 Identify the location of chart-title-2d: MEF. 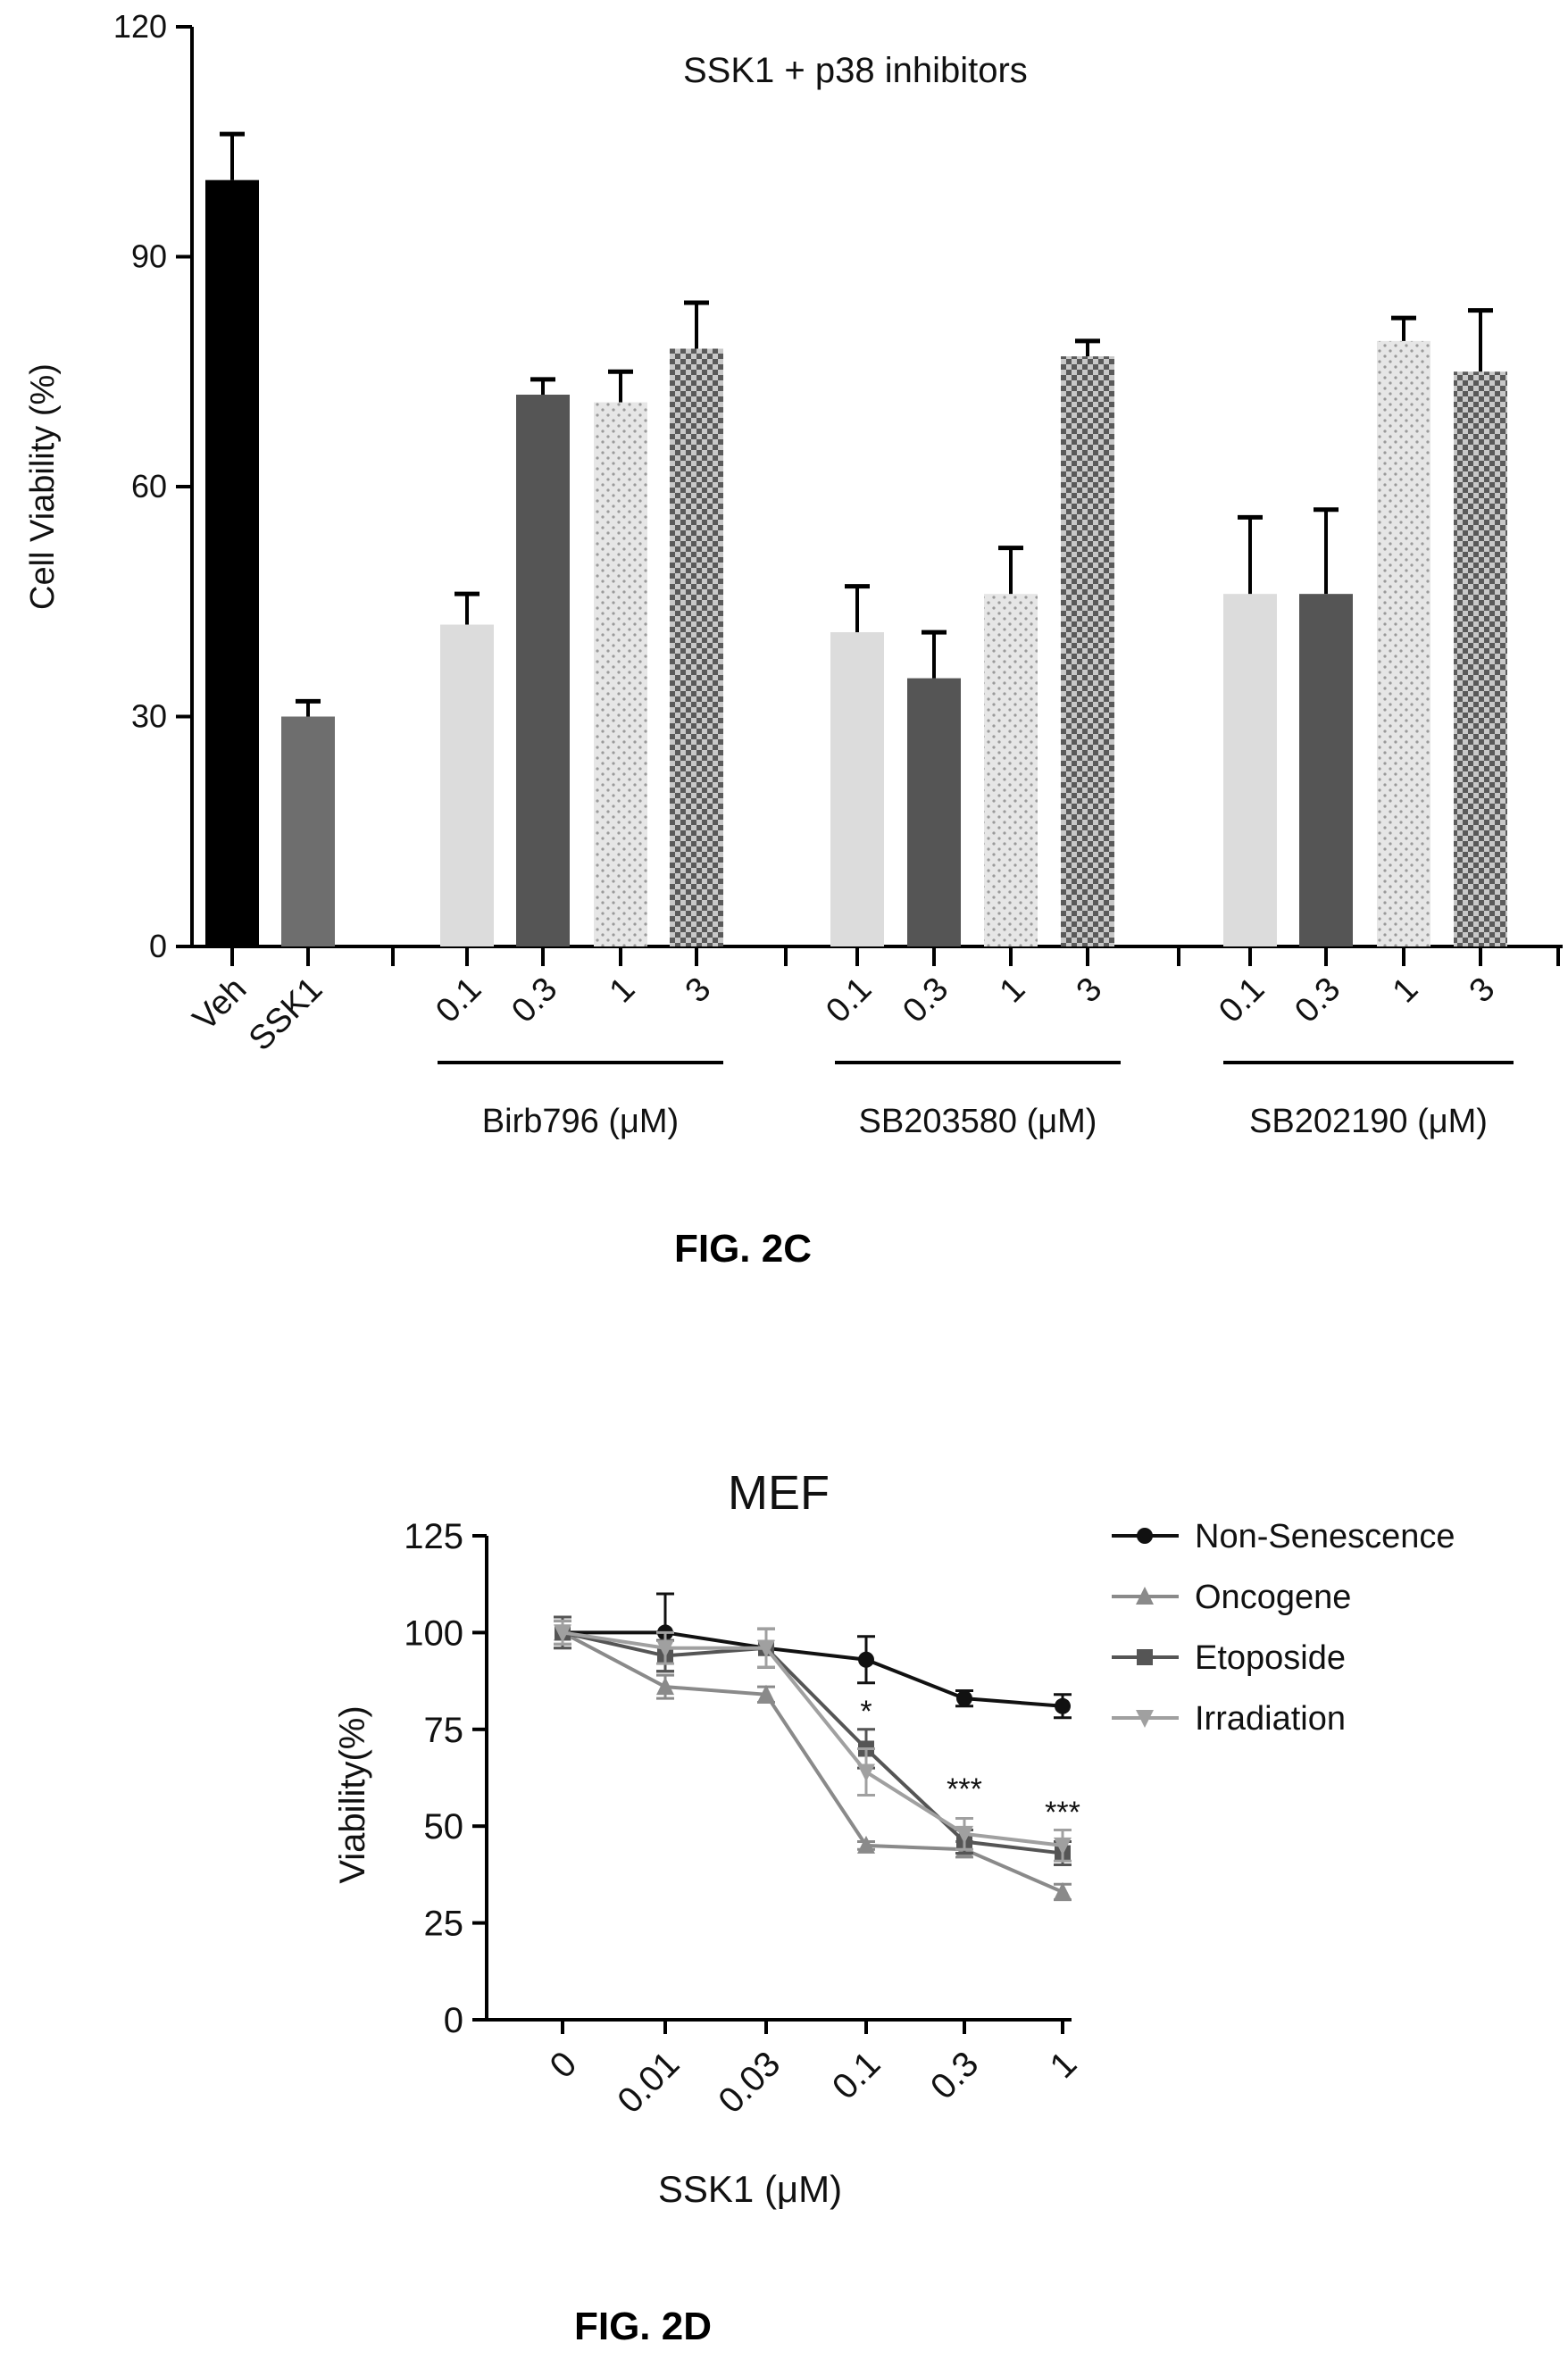
(779, 1493).